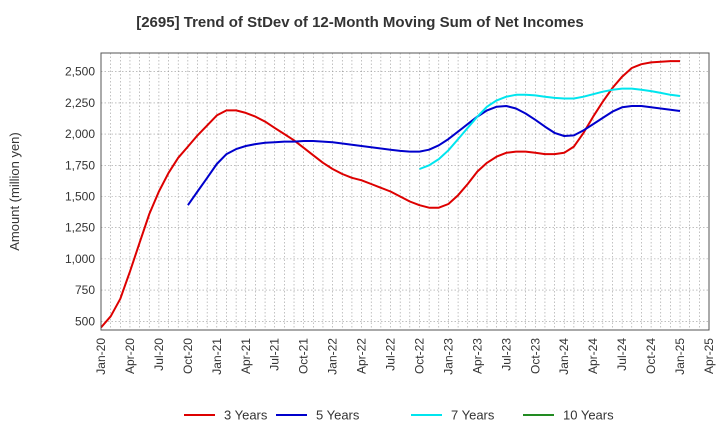  I want to click on x-tick-label: Apr-22, so click(362, 356).